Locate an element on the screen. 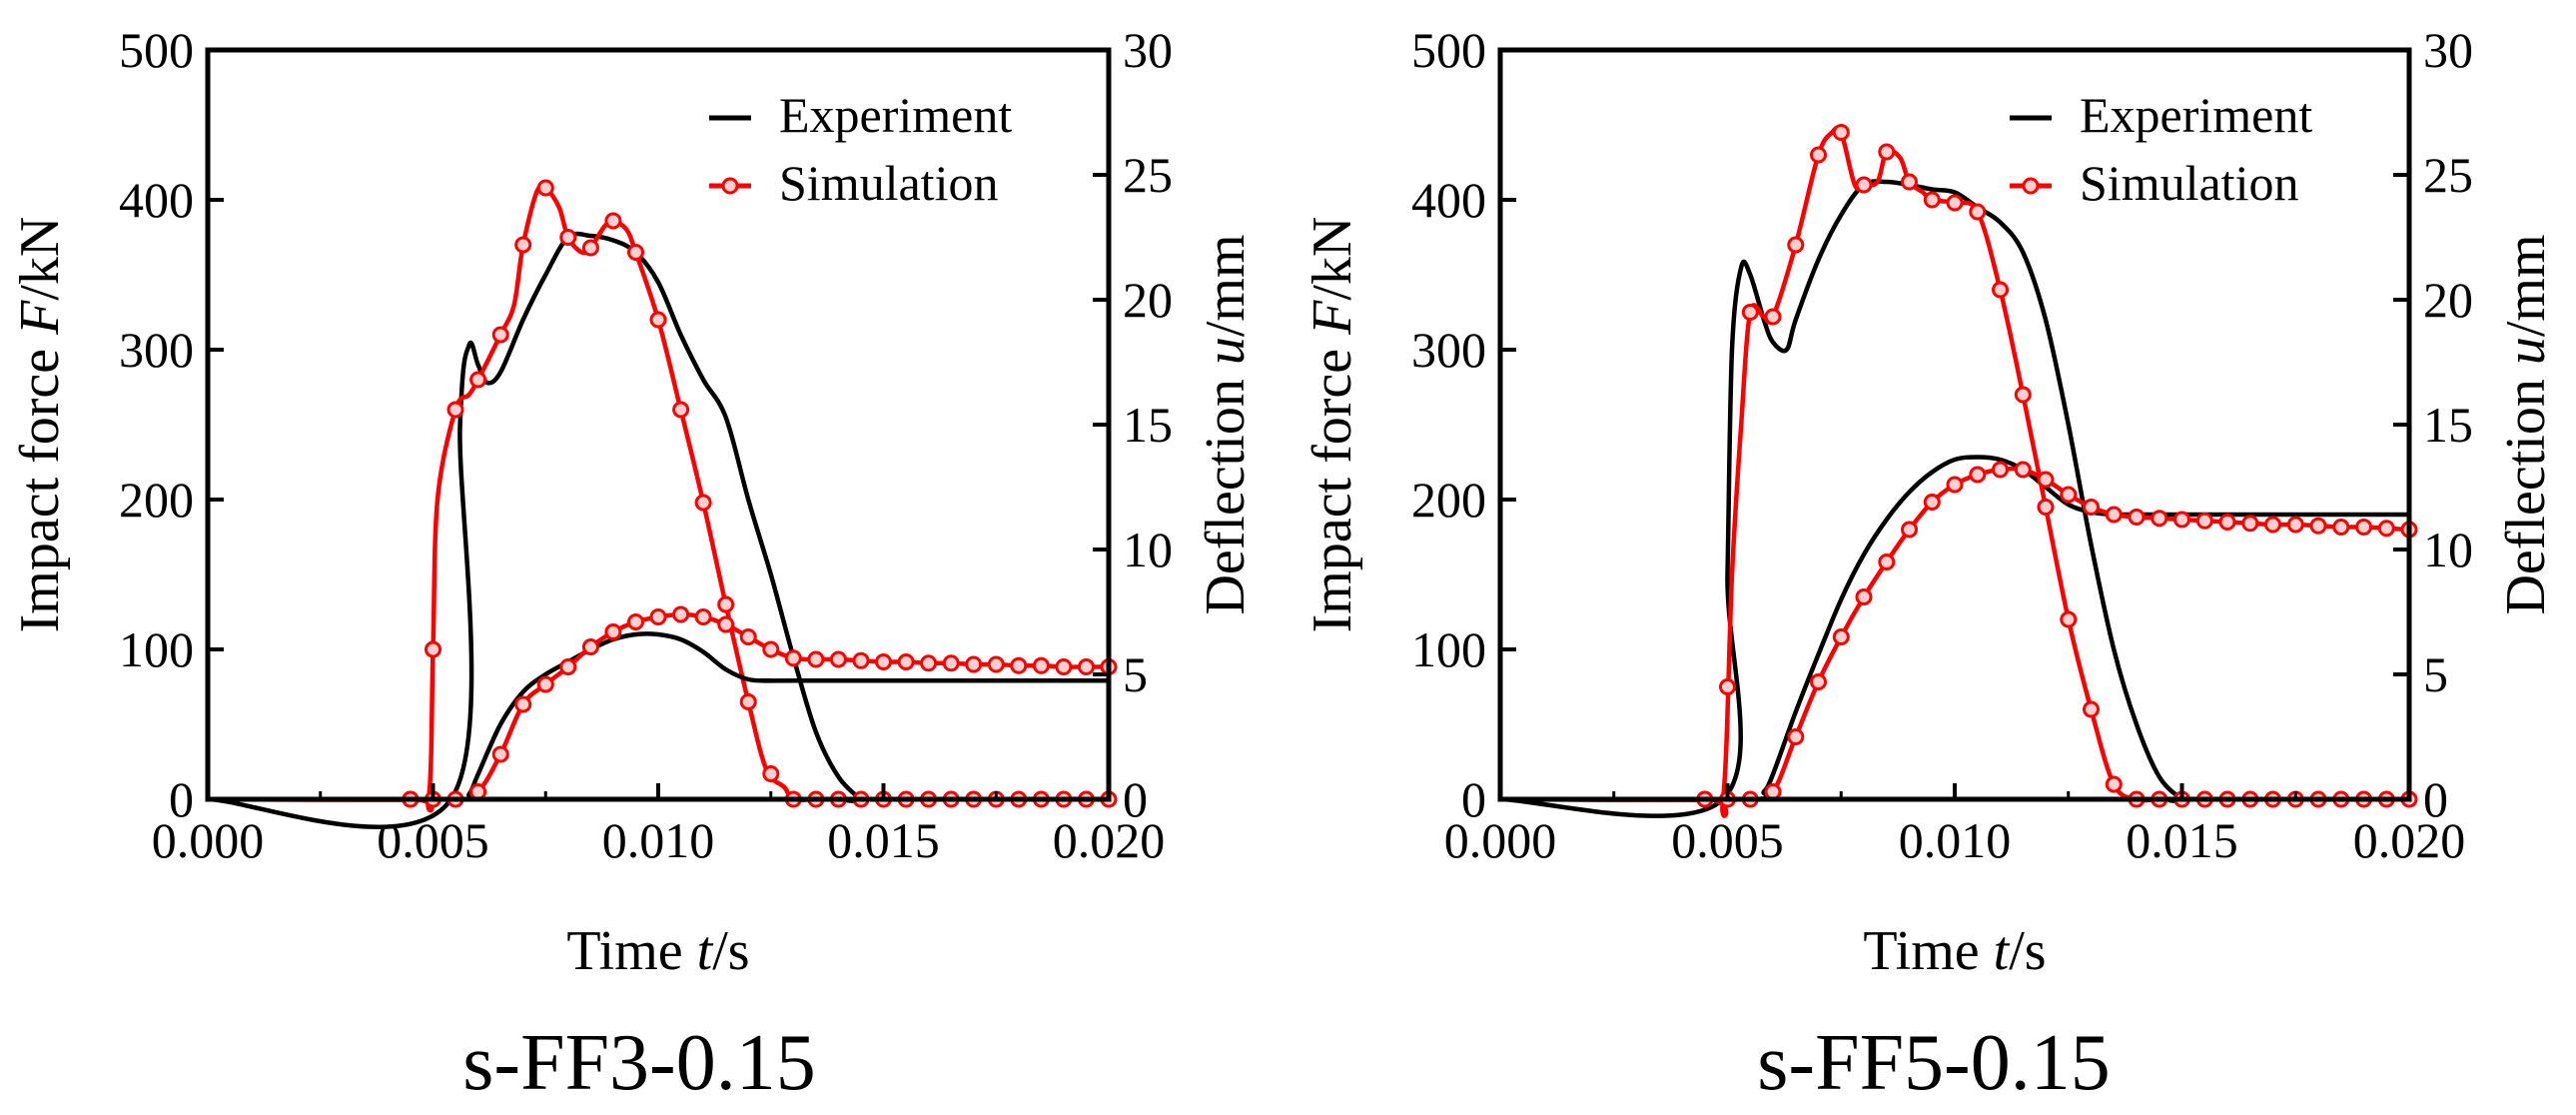 This screenshot has width=2576, height=1115. x-tick-label: 0.015 is located at coordinates (2182, 840).